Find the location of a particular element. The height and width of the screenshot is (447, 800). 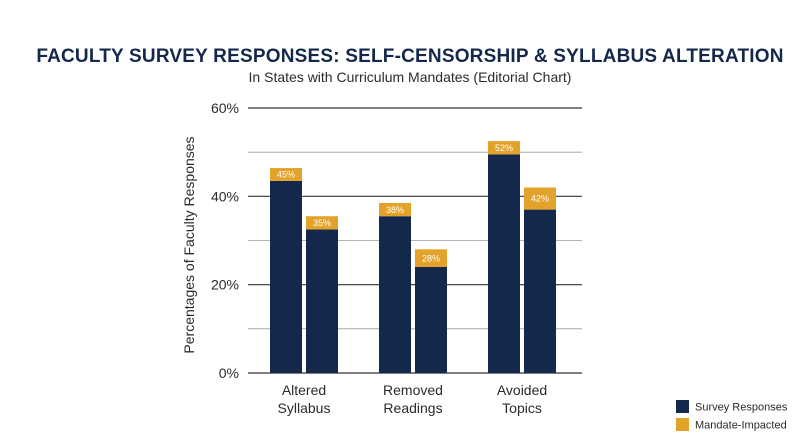

y-tick-label: 20% is located at coordinates (225, 285).